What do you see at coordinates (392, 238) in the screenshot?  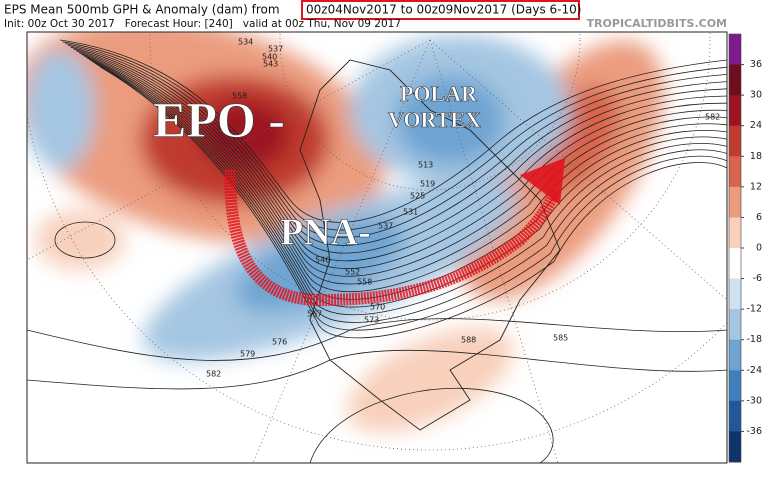 I see `flow-arrow` at bounding box center [392, 238].